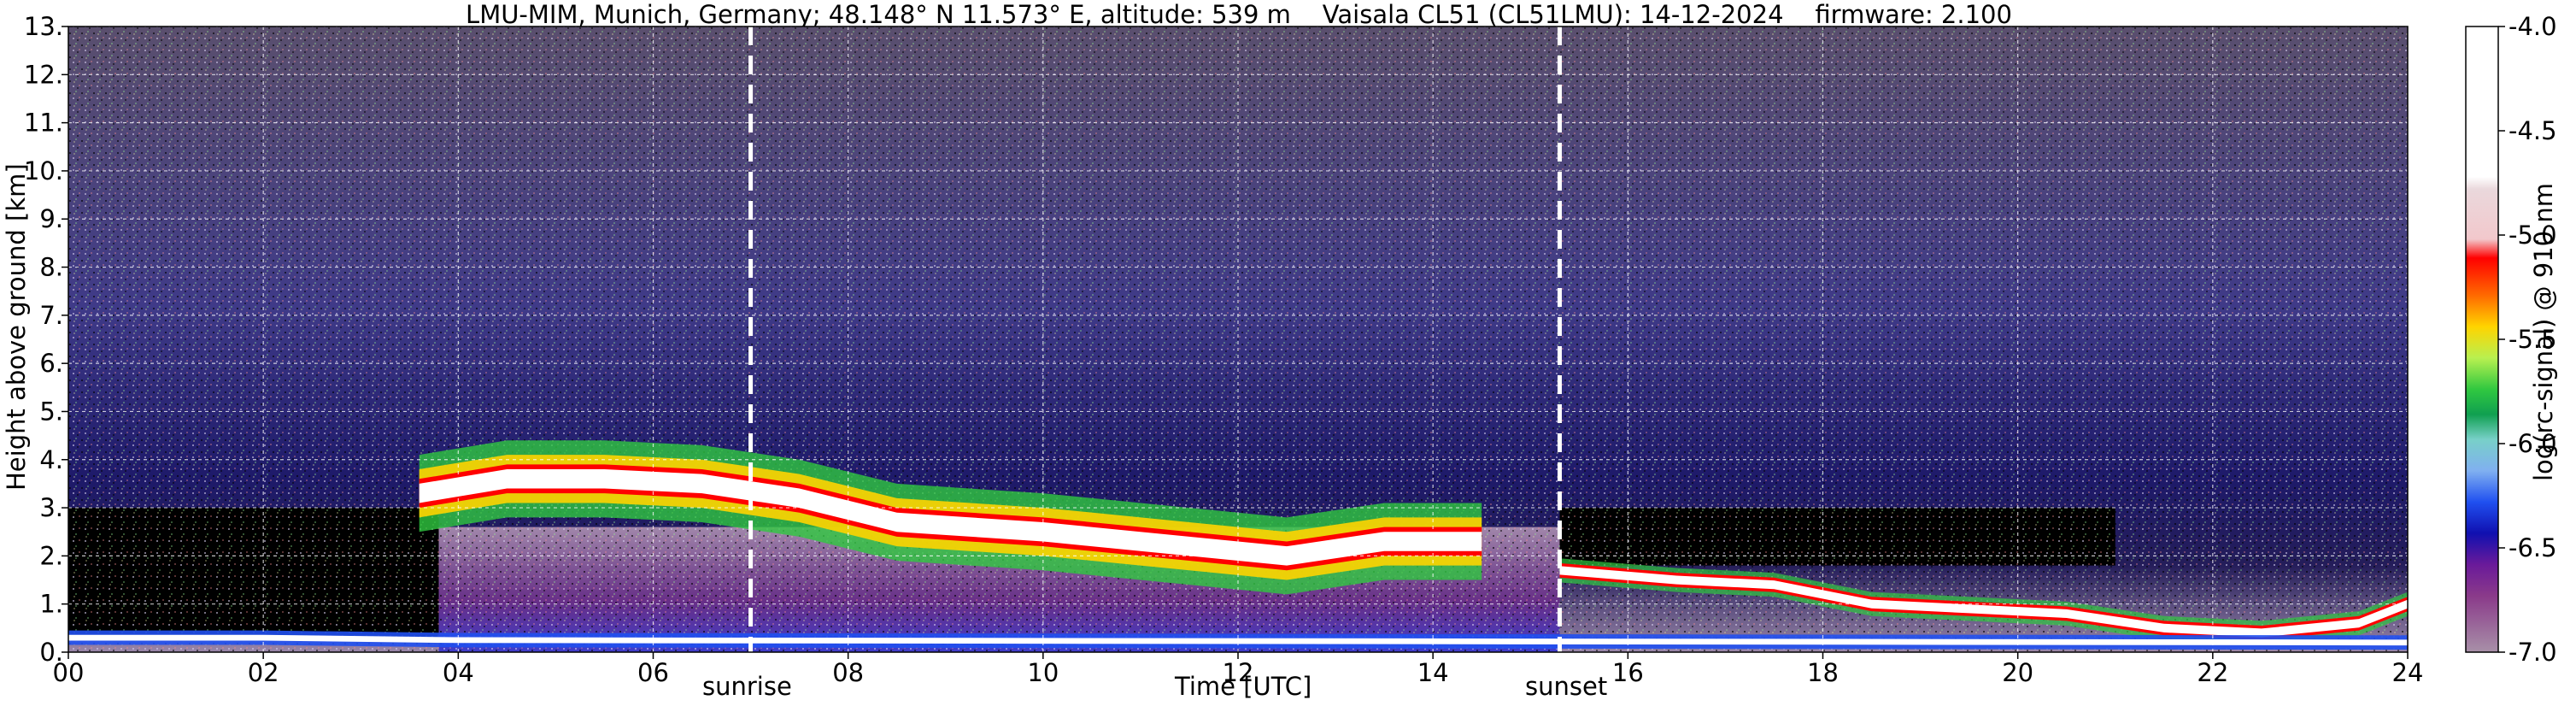 This screenshot has height=706, width=2576. What do you see at coordinates (263, 672) in the screenshot?
I see `x-tick-label: 02` at bounding box center [263, 672].